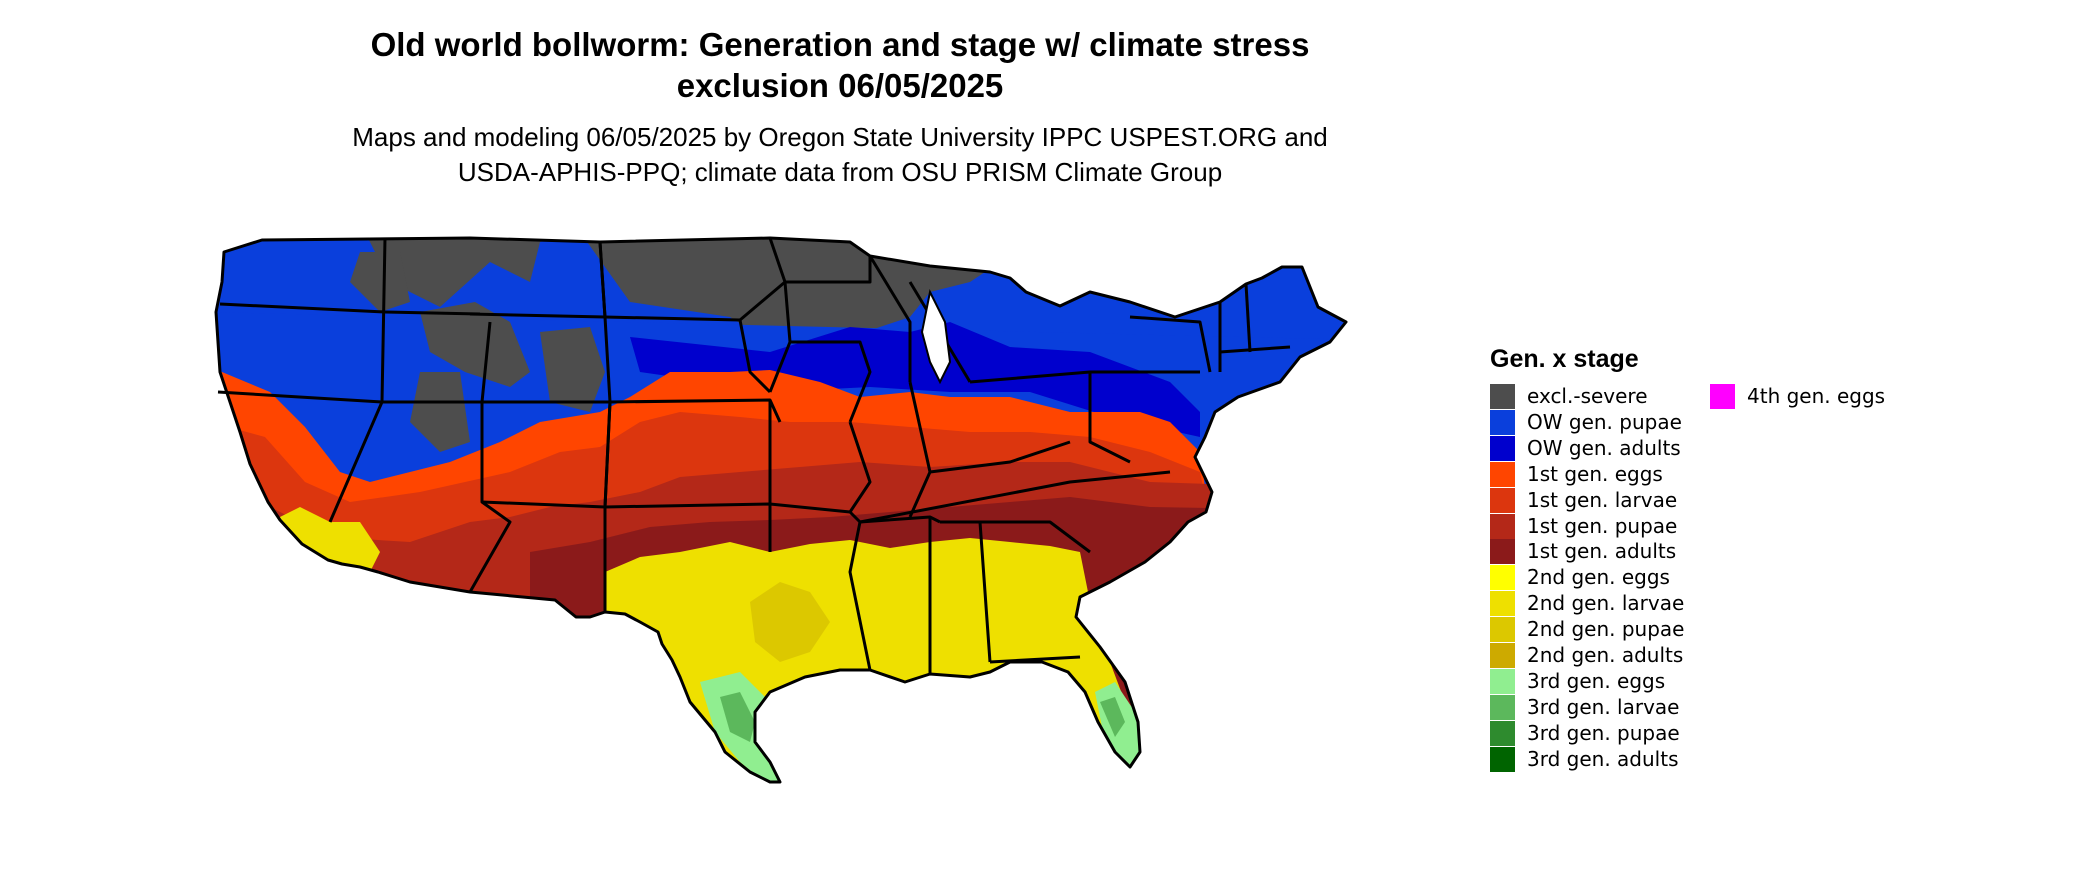 The width and height of the screenshot is (2100, 892). Describe the element at coordinates (915, 379) in the screenshot. I see `fill-ow-adults` at that location.